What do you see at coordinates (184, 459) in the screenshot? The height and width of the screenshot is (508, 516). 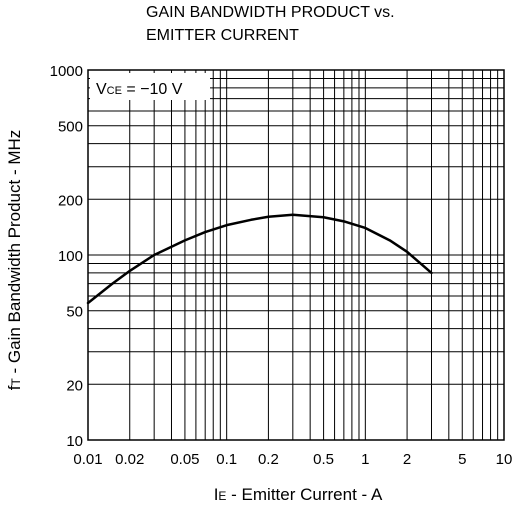 I see `x-tick-label: 0.05` at bounding box center [184, 459].